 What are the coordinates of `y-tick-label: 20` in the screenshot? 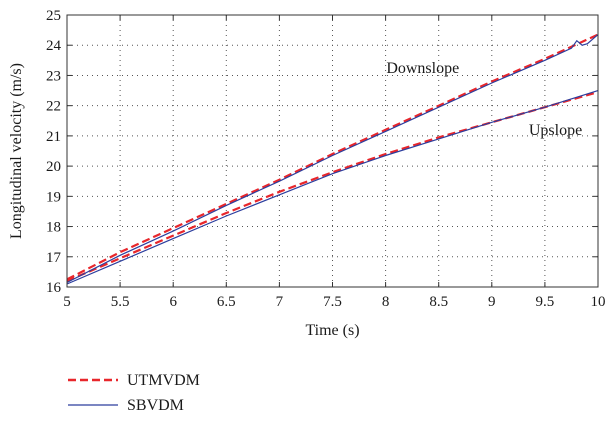 It's located at (53, 167).